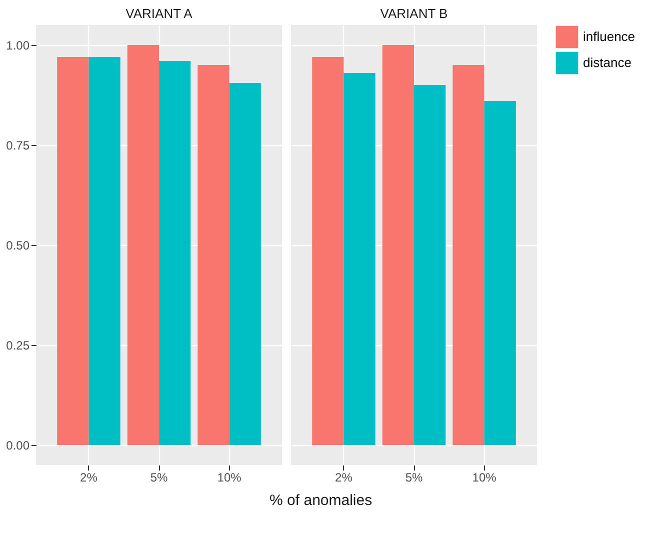  Describe the element at coordinates (18, 45) in the screenshot. I see `y-tick-label: 1.00` at that location.